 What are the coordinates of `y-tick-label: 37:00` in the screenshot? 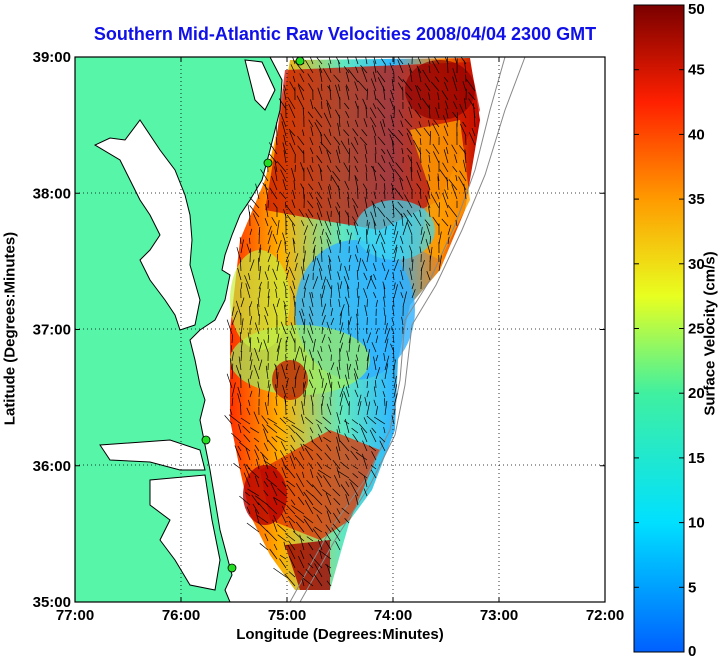 It's located at (52, 330).